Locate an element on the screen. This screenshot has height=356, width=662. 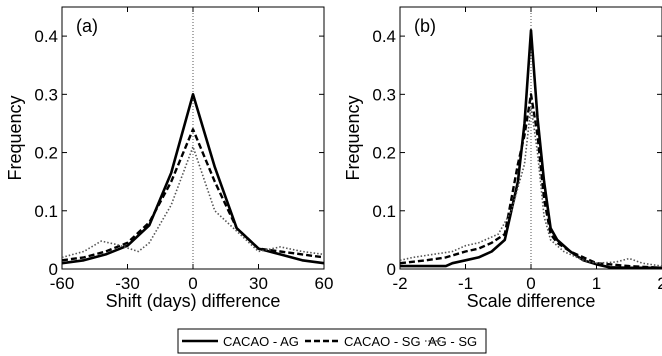
panel-label: (a) is located at coordinates (87, 26).